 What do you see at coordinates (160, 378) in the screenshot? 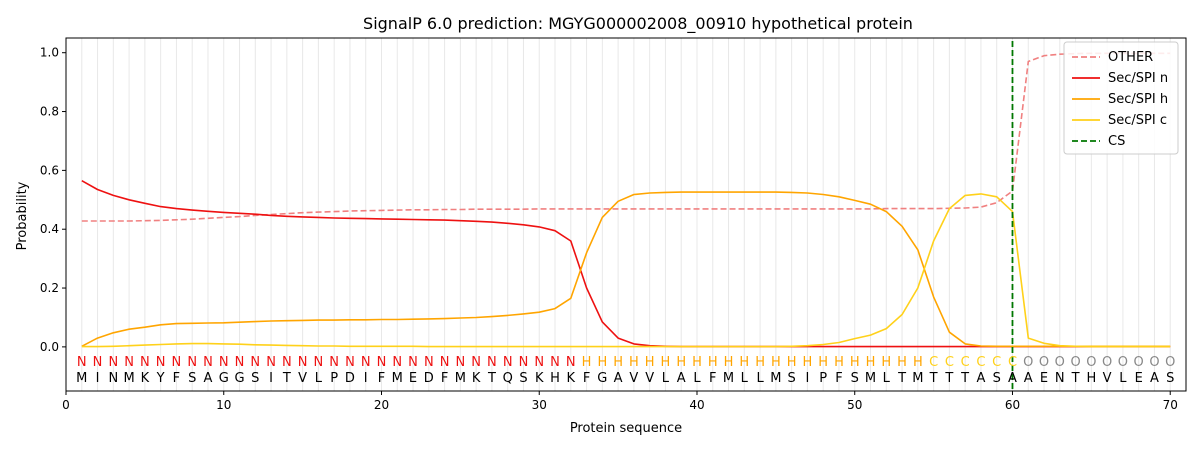
I see `residue-label: Y` at bounding box center [160, 378].